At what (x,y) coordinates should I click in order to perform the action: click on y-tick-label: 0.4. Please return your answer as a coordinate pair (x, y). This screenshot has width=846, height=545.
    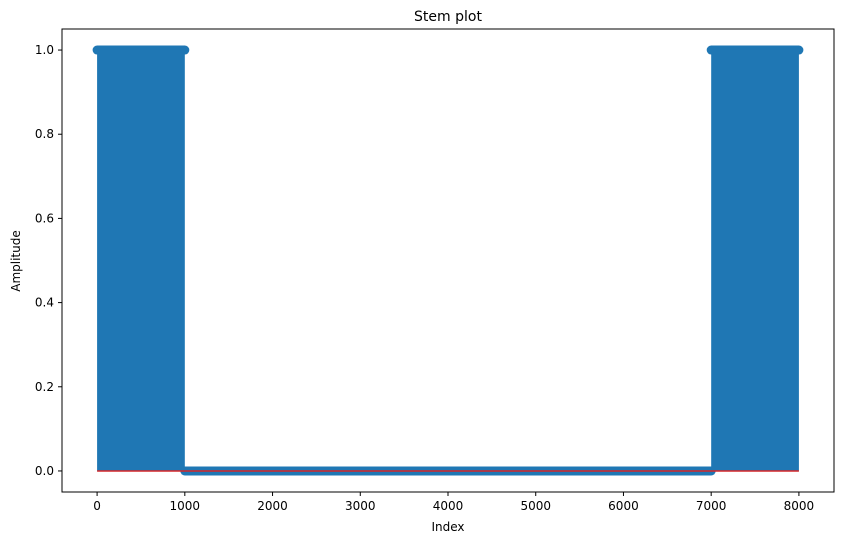
    Looking at the image, I should click on (44, 303).